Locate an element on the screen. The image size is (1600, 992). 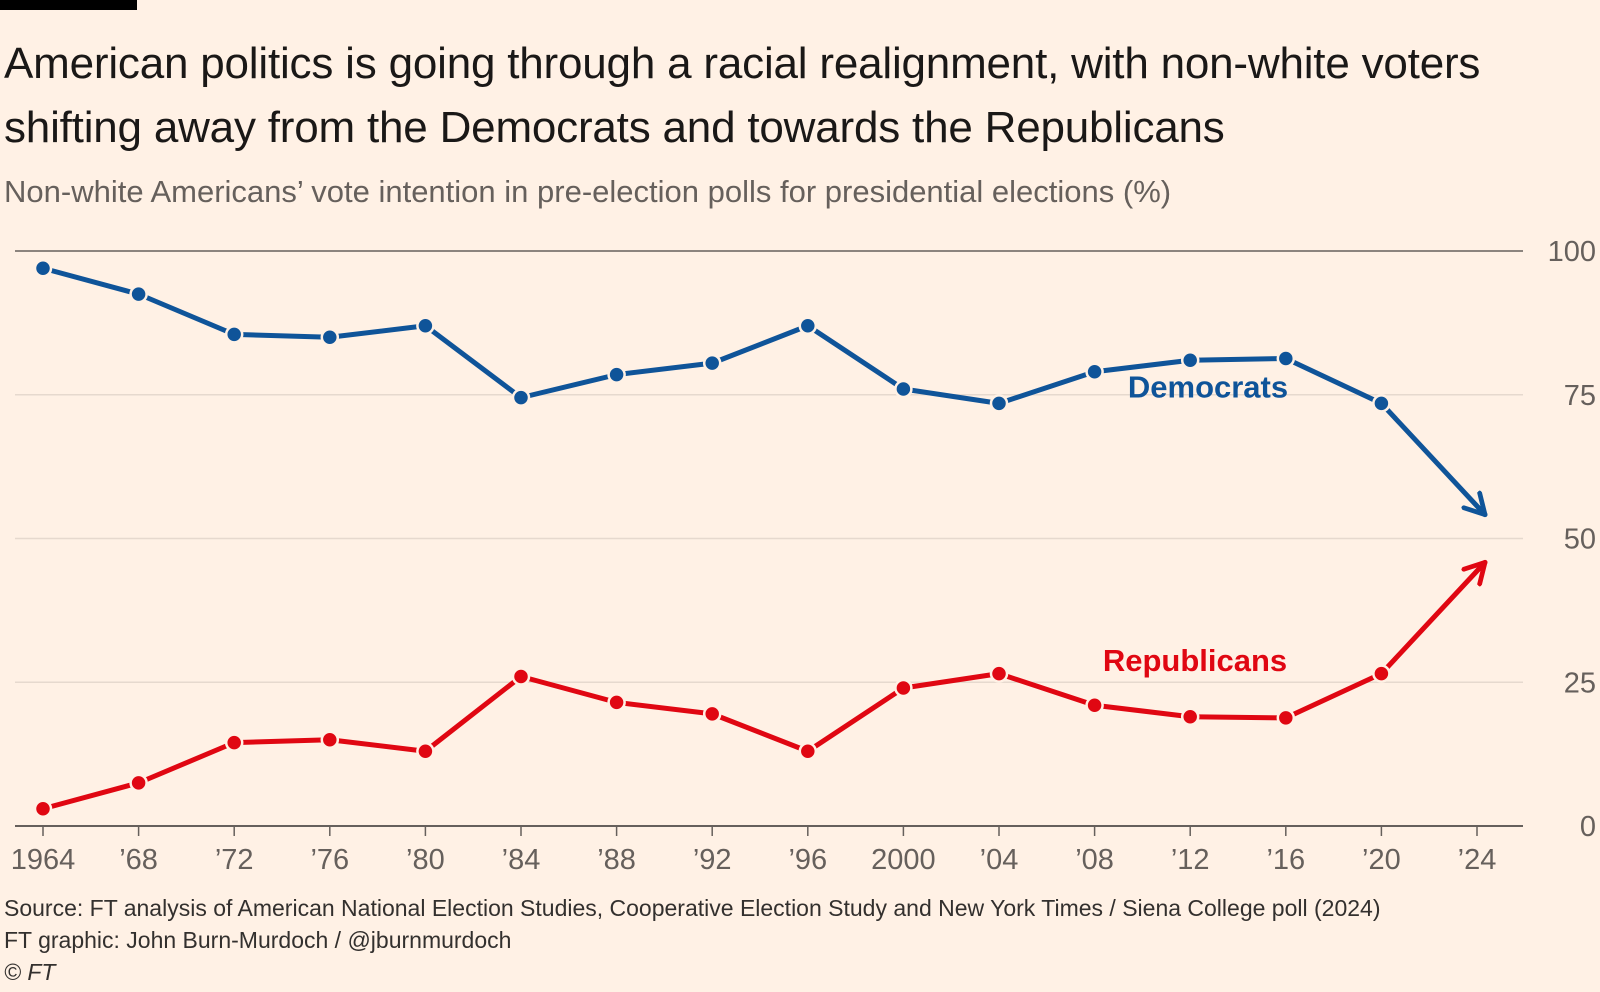
x-tick-label: ’96 is located at coordinates (807, 860).